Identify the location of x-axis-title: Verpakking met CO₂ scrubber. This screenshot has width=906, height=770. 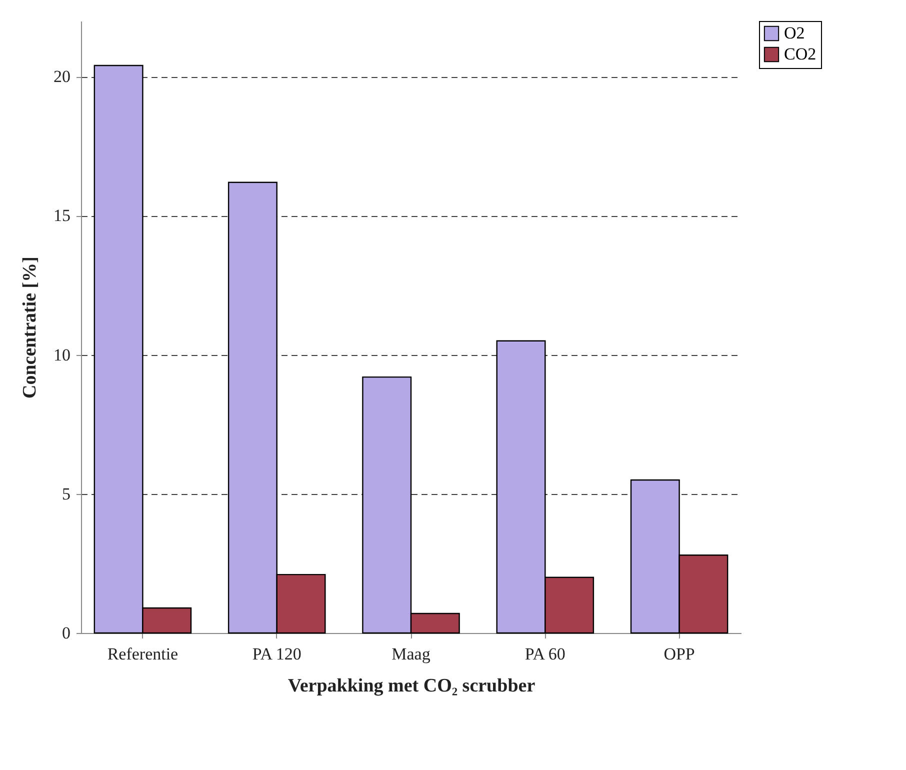
(412, 686).